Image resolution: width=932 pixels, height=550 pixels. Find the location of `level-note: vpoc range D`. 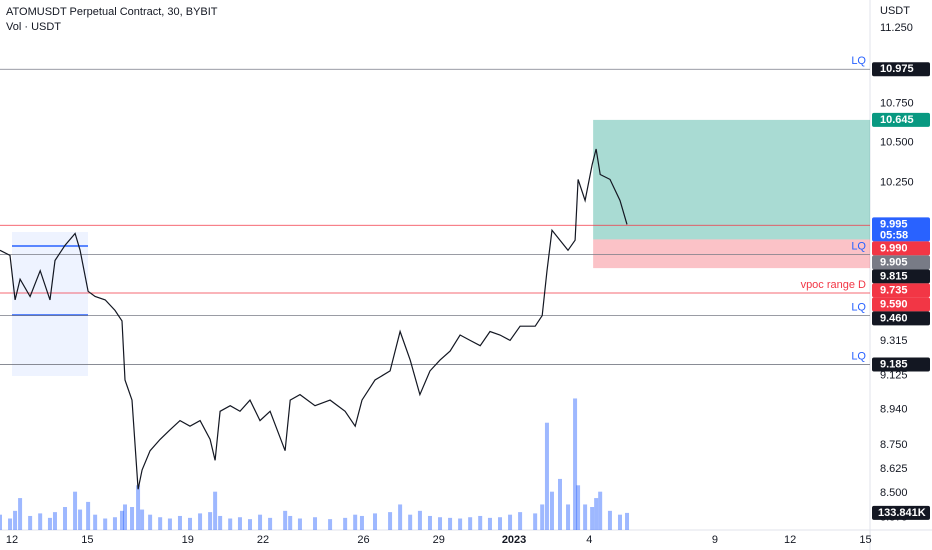

level-note: vpoc range D is located at coordinates (833, 285).